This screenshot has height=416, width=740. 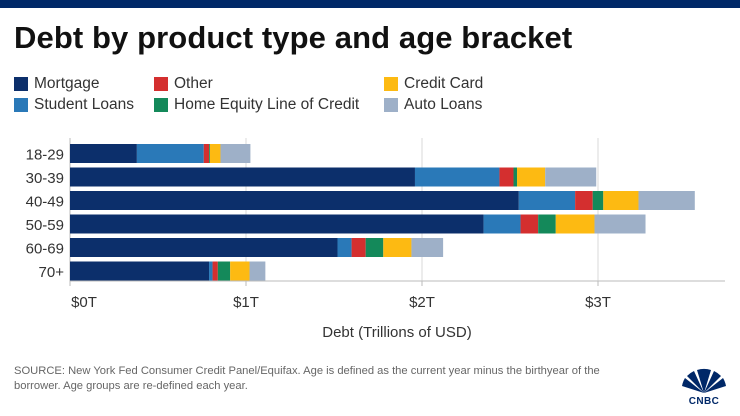 I want to click on x-tick-label: $2T, so click(x=422, y=302).